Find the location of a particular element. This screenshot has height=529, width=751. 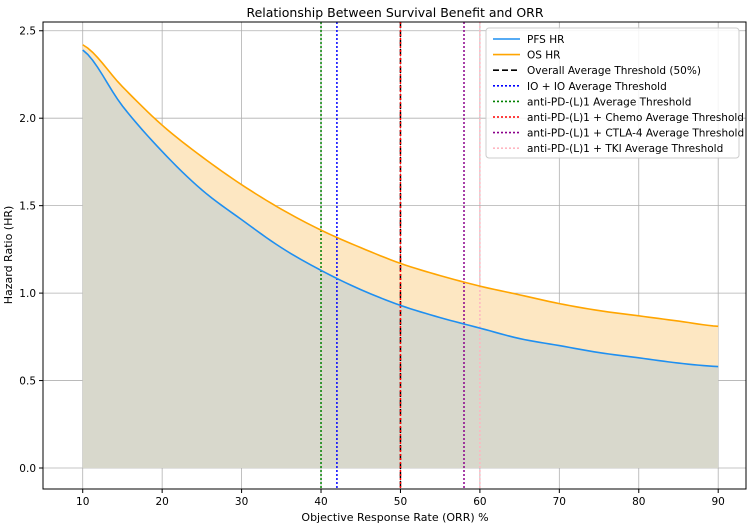

x-tick-label: 90 is located at coordinates (718, 502).